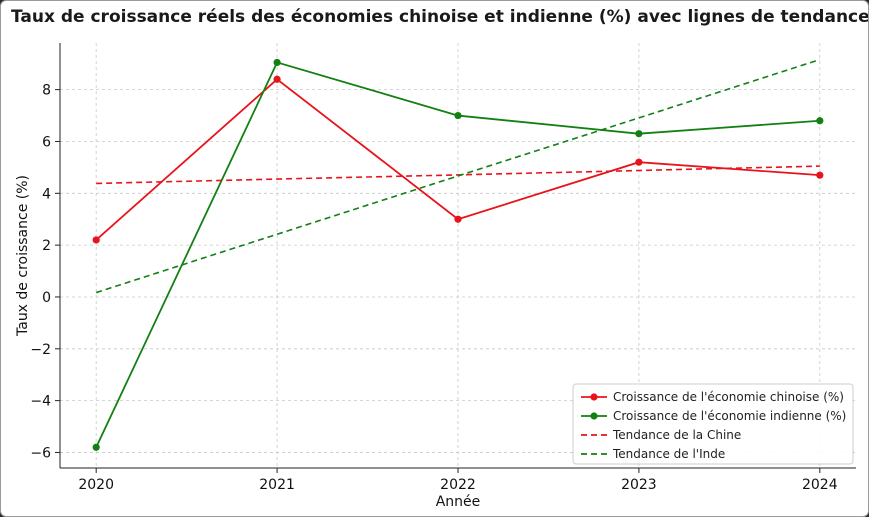  What do you see at coordinates (40, 402) in the screenshot?
I see `y-tick-label: −4` at bounding box center [40, 402].